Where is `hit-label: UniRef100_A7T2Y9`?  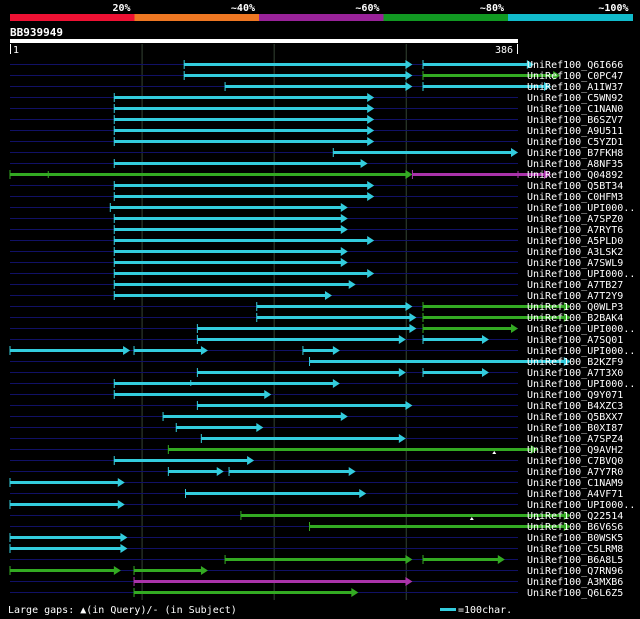
hit-label: UniRef100_A7T2Y9 is located at coordinates (575, 296).